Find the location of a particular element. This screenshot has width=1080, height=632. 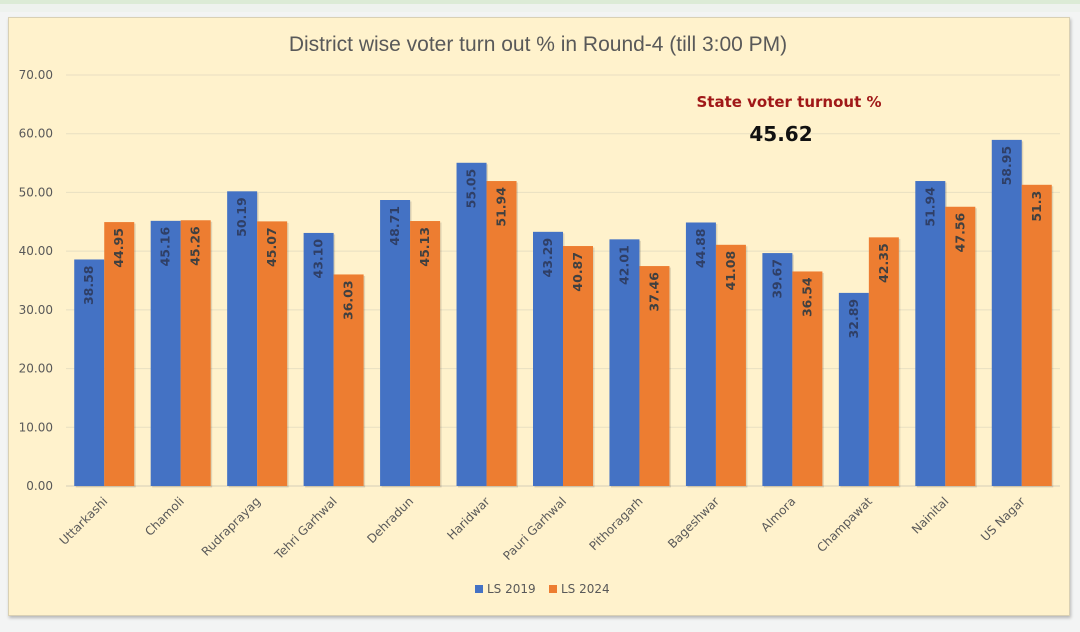

x-tick-label: Uttarkashi is located at coordinates (84, 521).